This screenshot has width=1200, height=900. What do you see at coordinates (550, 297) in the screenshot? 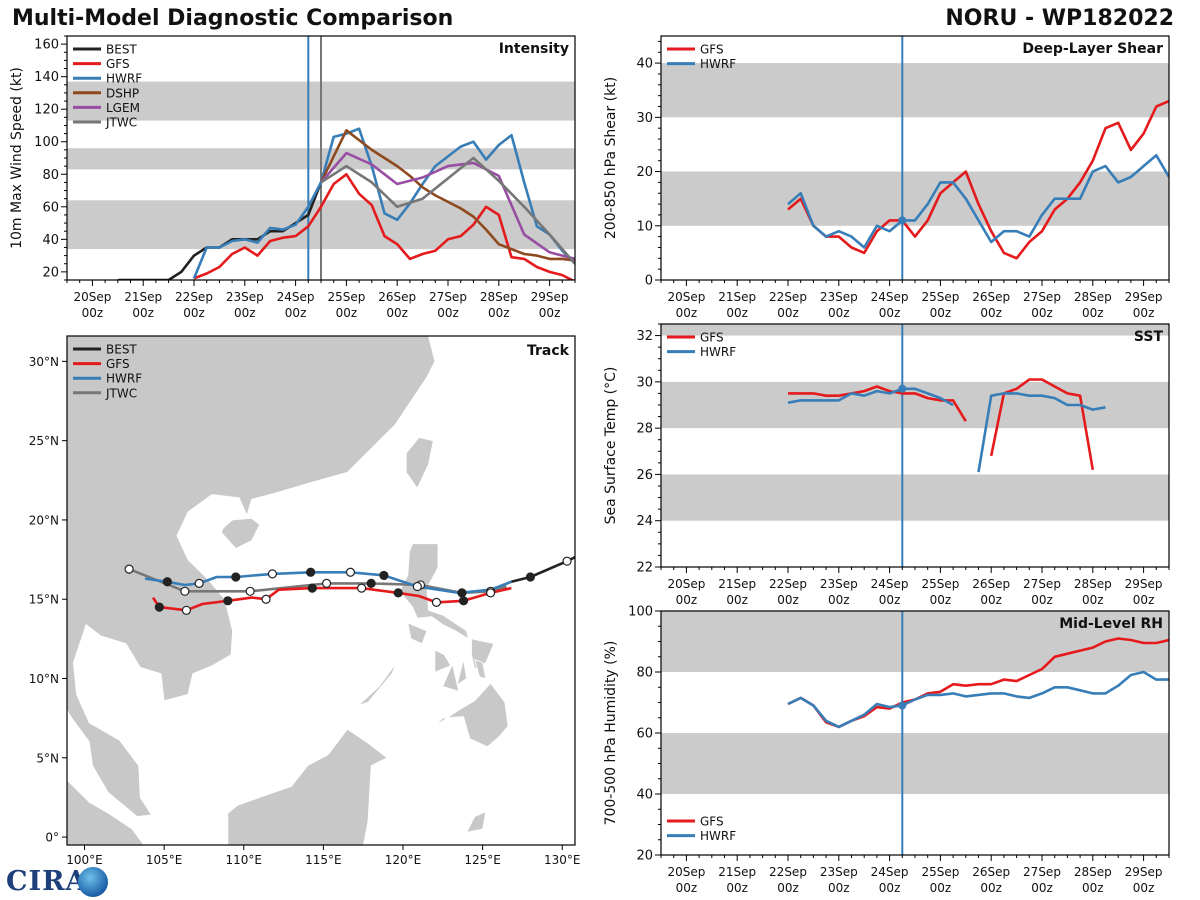
I see `x-tick-label-date: 29Sep` at bounding box center [550, 297].